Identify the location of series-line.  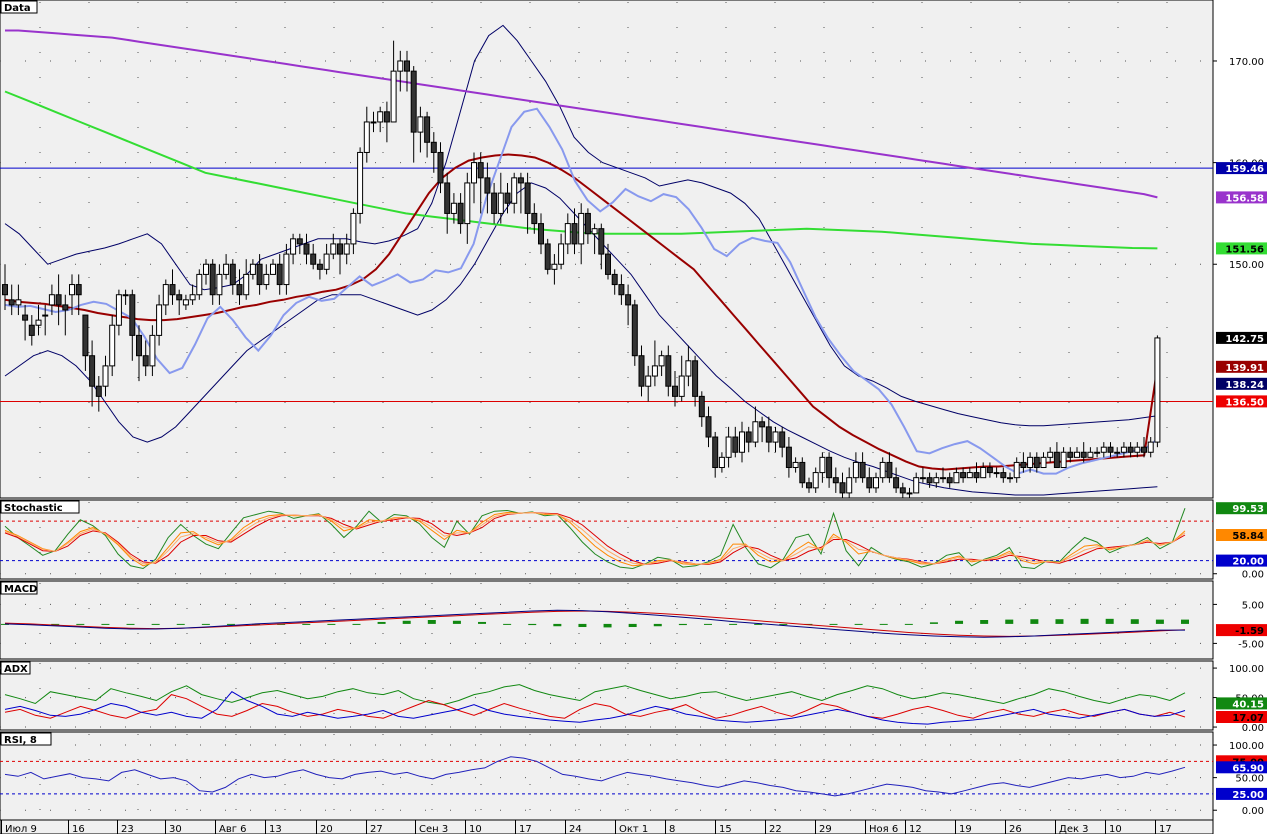
(595, 539).